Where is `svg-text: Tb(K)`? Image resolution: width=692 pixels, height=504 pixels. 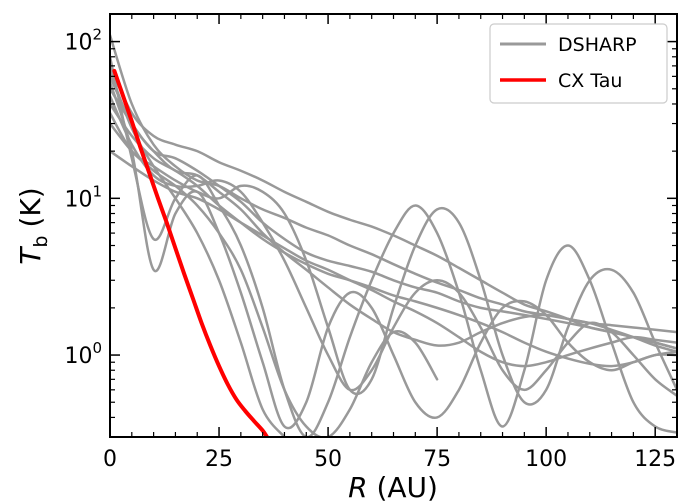
svg-text: Tb(K) is located at coordinates (33, 225).